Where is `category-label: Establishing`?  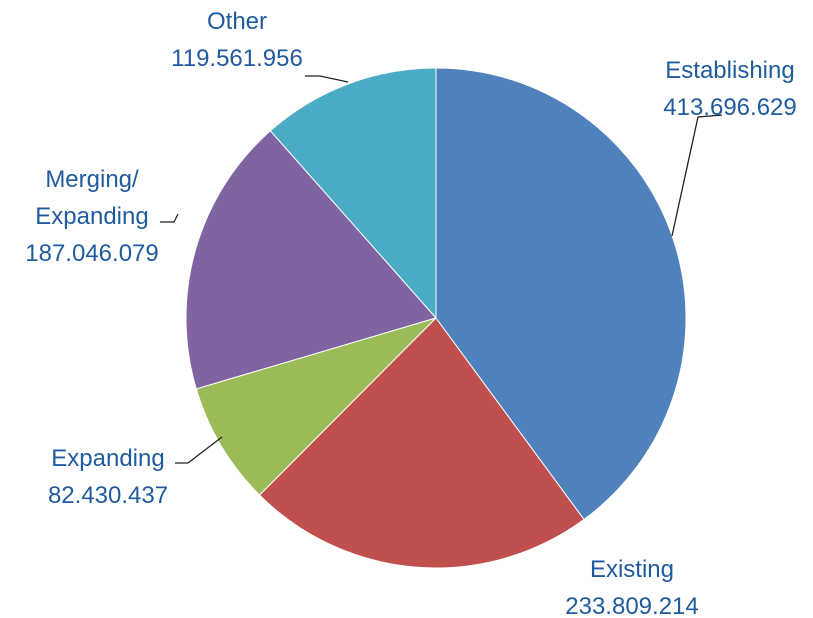 category-label: Establishing is located at coordinates (730, 70).